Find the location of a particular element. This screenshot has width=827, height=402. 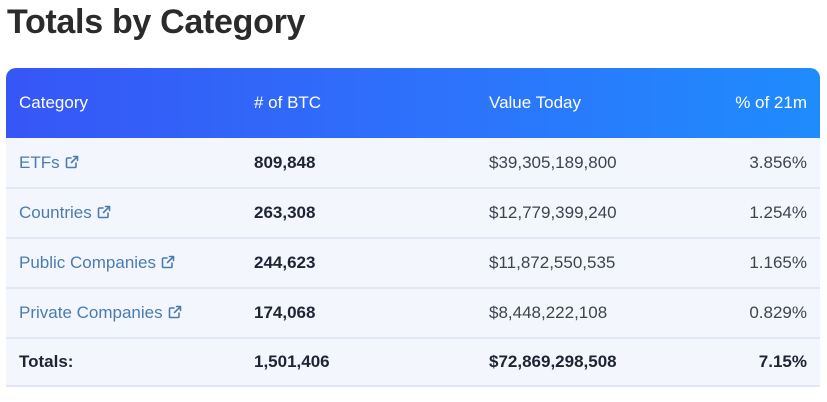

pct-cell: 1.254% is located at coordinates (778, 212).